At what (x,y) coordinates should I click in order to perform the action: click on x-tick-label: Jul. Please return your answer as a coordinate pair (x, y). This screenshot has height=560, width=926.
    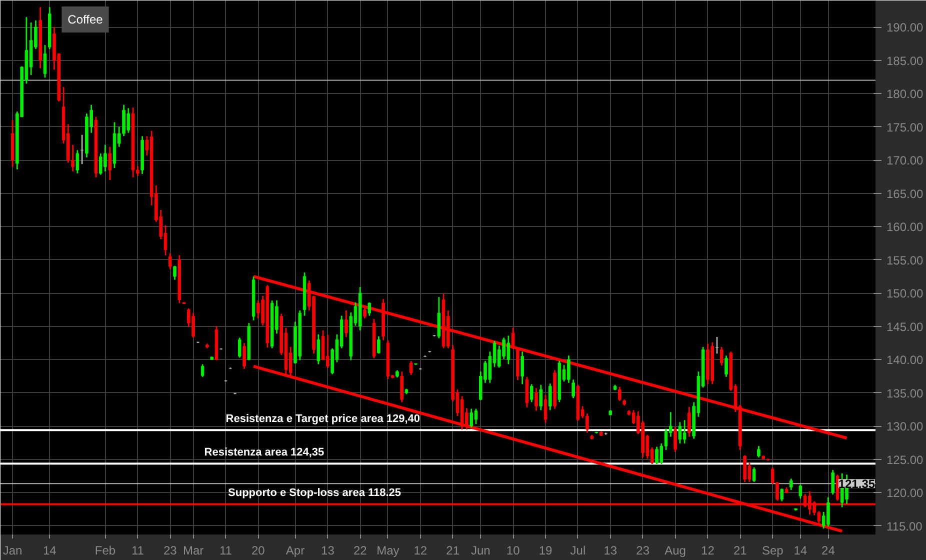
    Looking at the image, I should click on (578, 551).